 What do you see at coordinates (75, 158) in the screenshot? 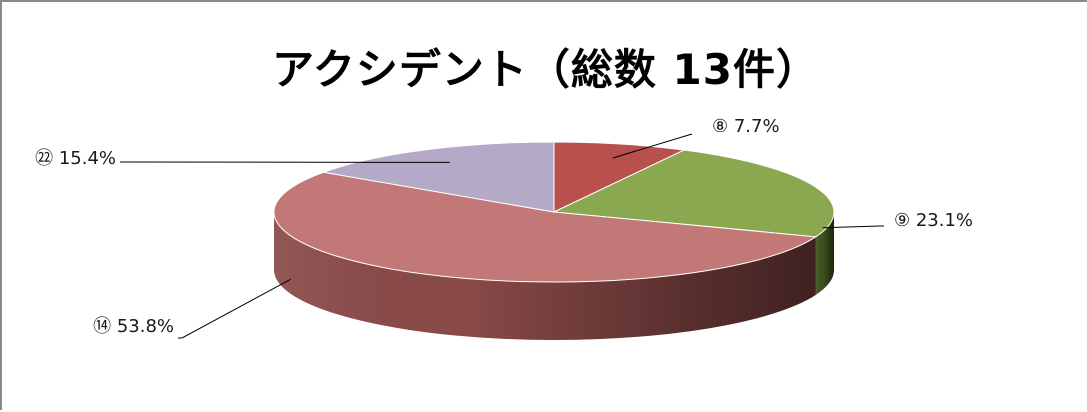
I see `data-label-3: ㉒ 15.4%` at bounding box center [75, 158].